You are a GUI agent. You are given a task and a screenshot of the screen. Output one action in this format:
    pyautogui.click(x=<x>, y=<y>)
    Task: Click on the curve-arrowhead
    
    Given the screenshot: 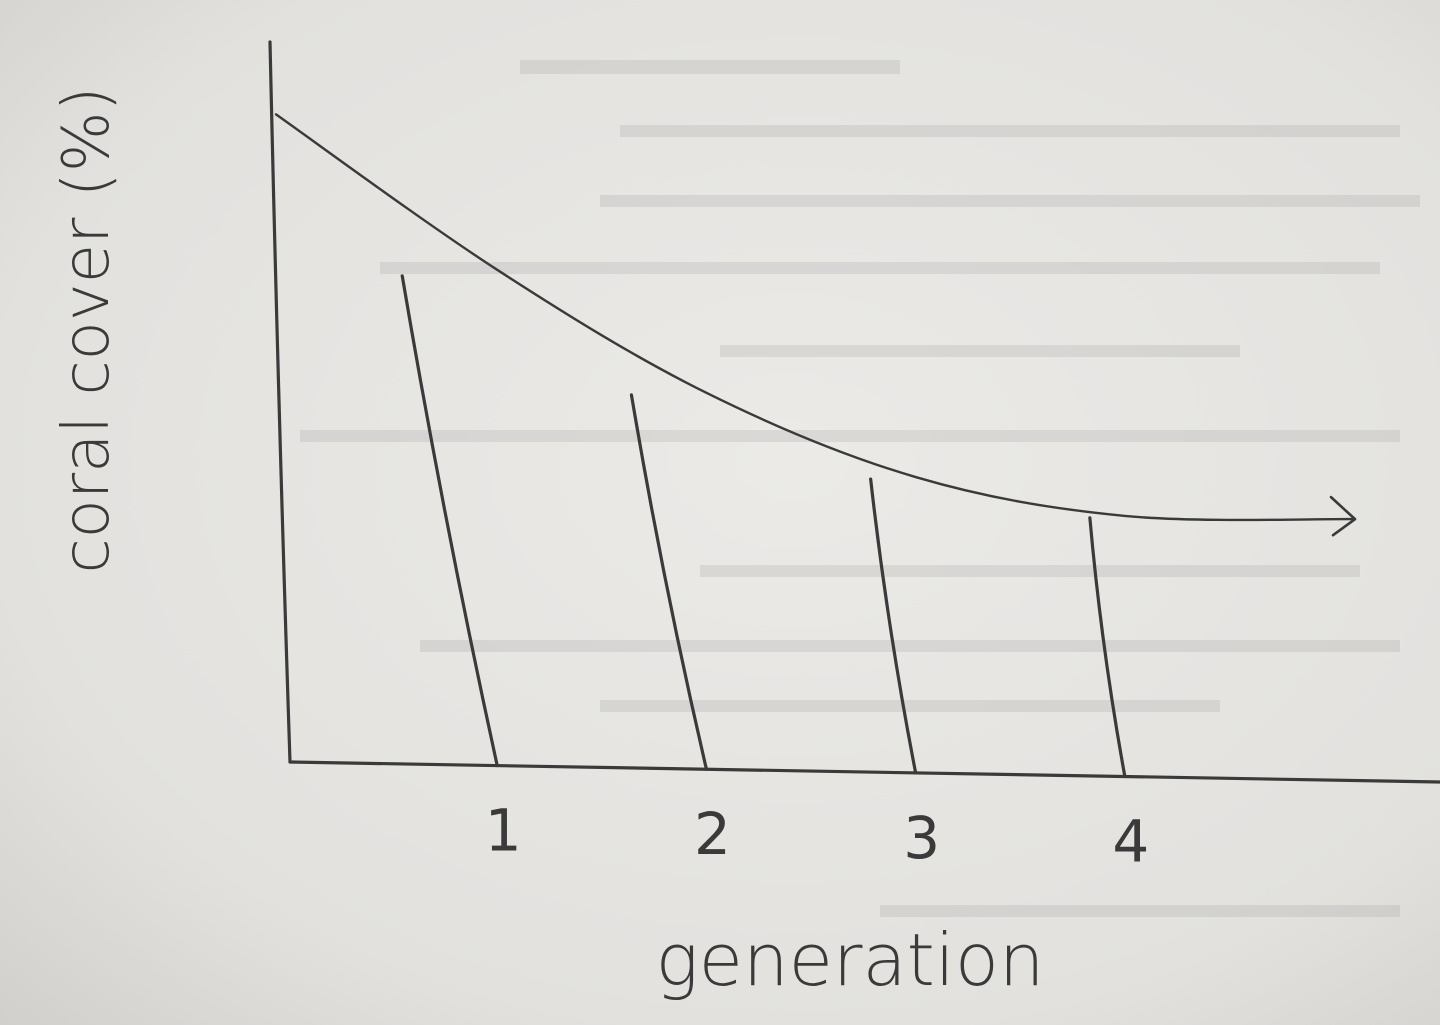 What is the action you would take?
    pyautogui.click(x=1343, y=516)
    